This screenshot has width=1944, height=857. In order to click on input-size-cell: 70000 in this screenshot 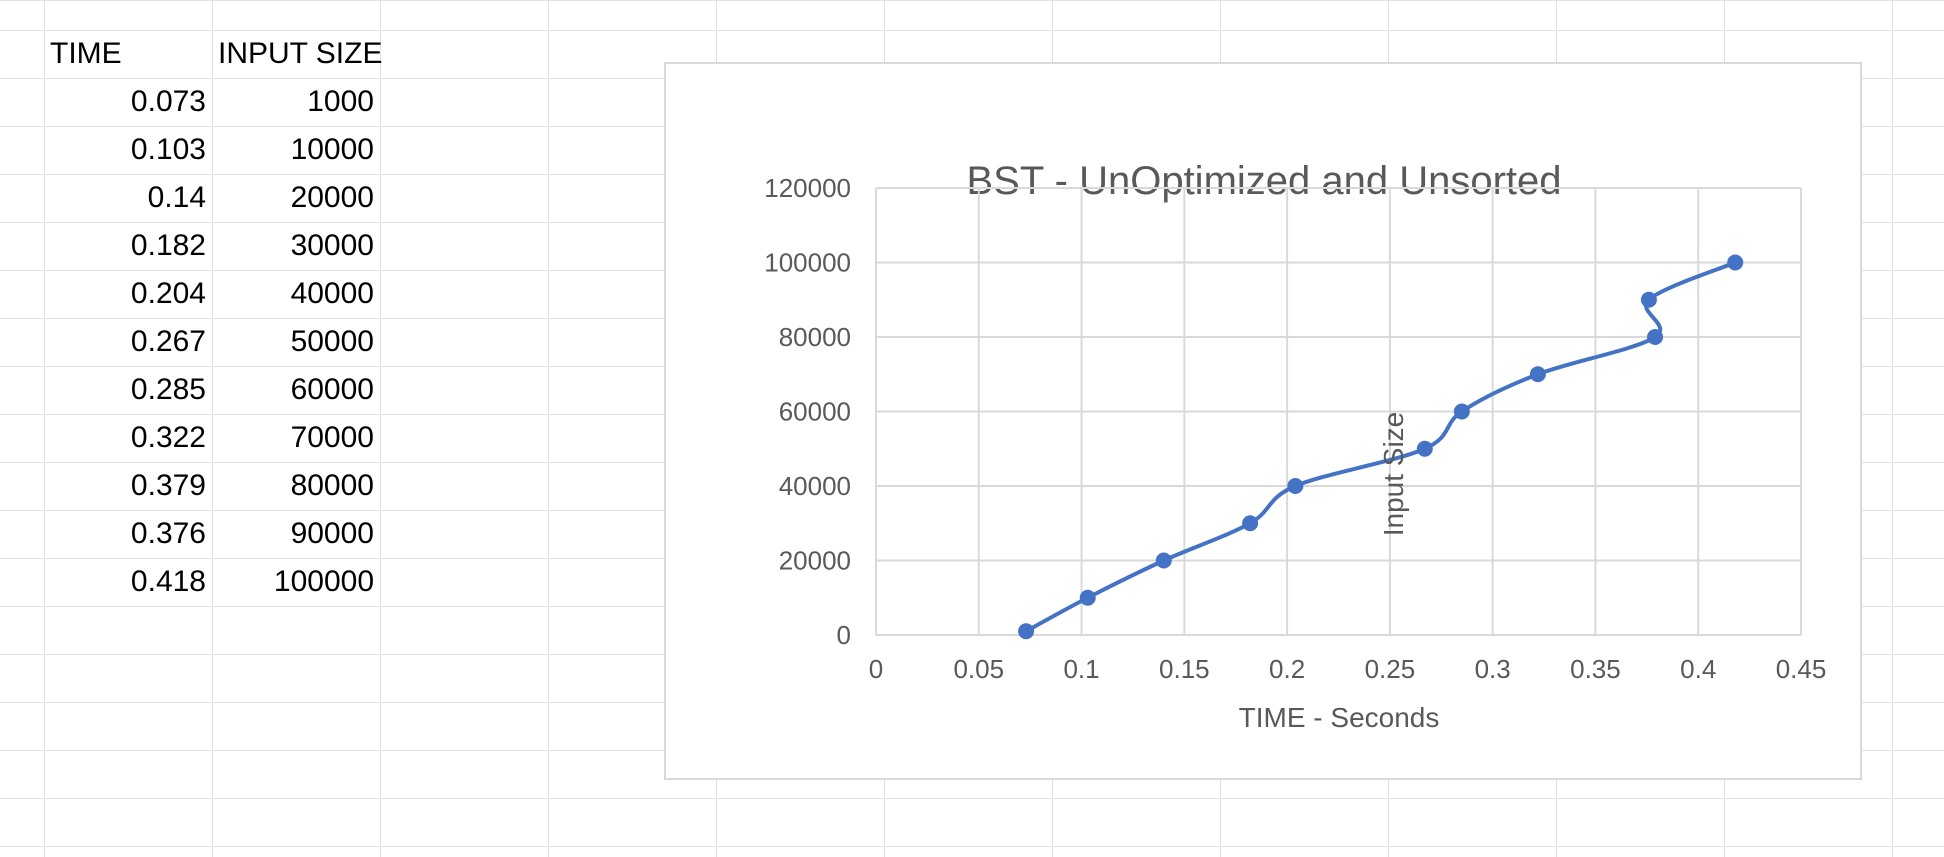, I will do `click(332, 437)`.